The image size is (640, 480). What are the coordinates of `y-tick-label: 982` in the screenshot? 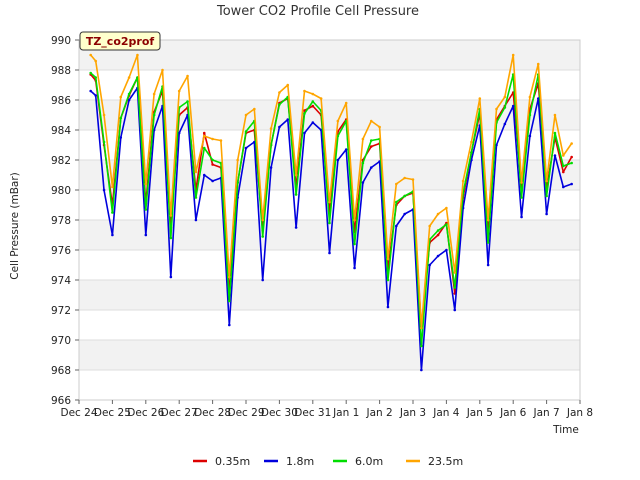 It's located at (61, 161).